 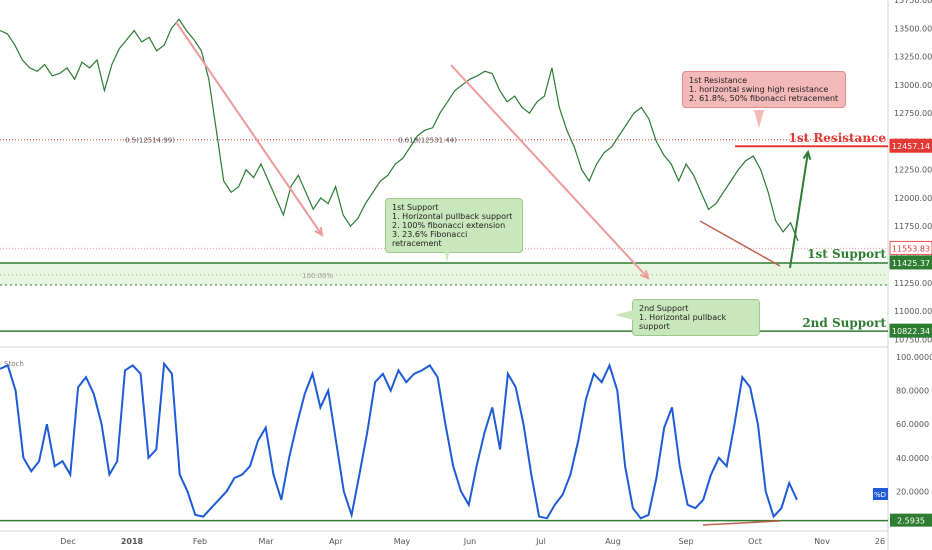 What do you see at coordinates (624, 315) in the screenshot?
I see `annotation-support2-pointer` at bounding box center [624, 315].